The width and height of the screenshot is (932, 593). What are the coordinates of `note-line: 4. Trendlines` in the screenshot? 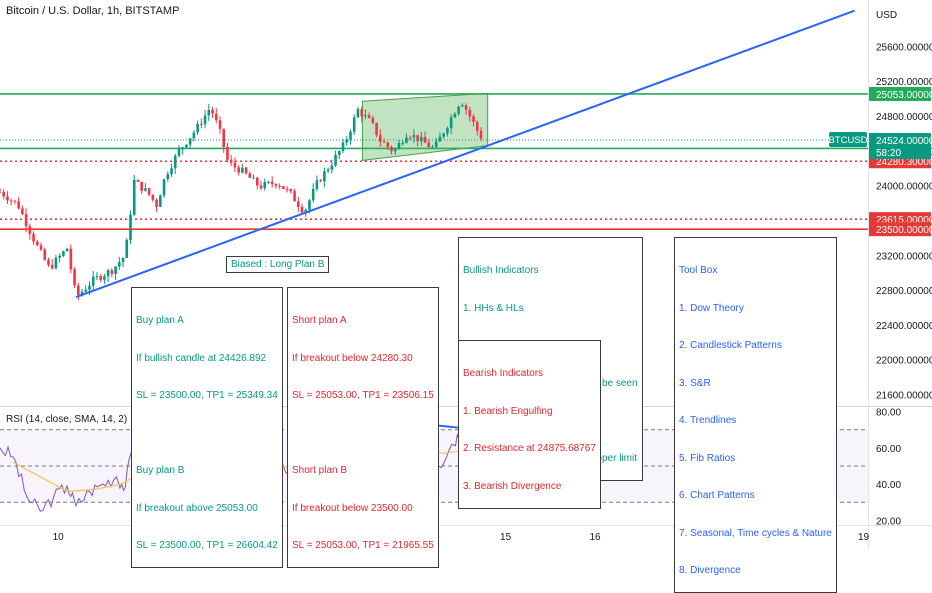 It's located at (708, 420).